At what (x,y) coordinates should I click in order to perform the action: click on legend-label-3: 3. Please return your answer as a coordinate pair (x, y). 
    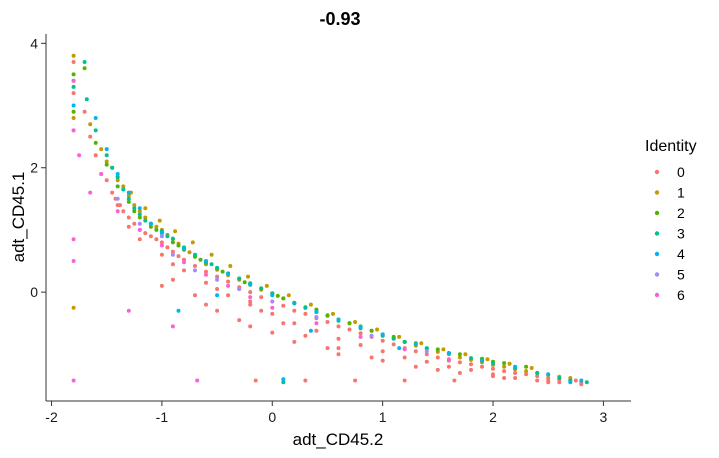
    Looking at the image, I should click on (681, 234).